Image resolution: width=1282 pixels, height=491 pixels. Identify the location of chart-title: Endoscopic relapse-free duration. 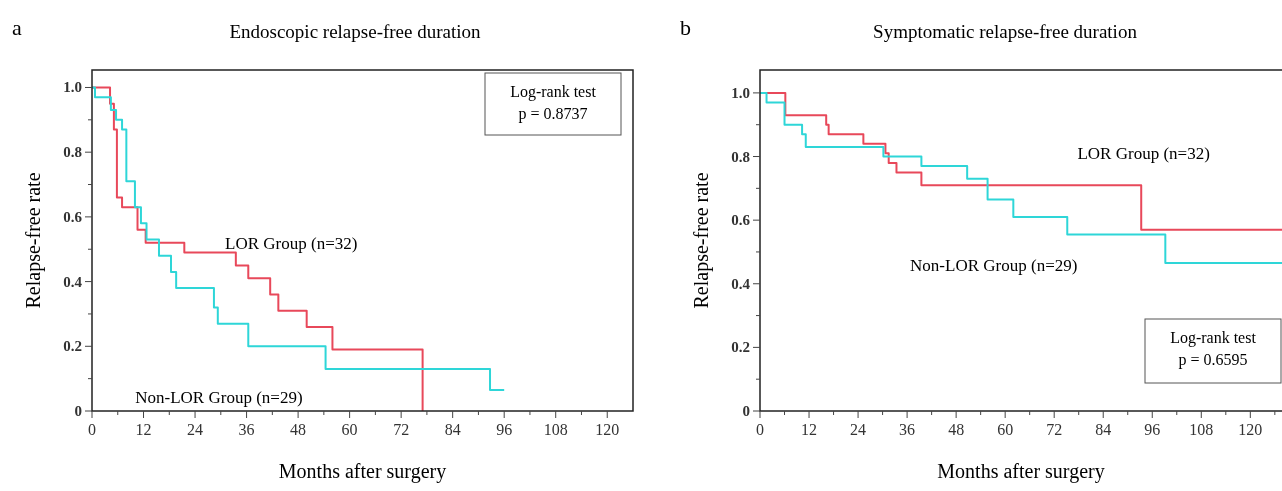
(355, 31).